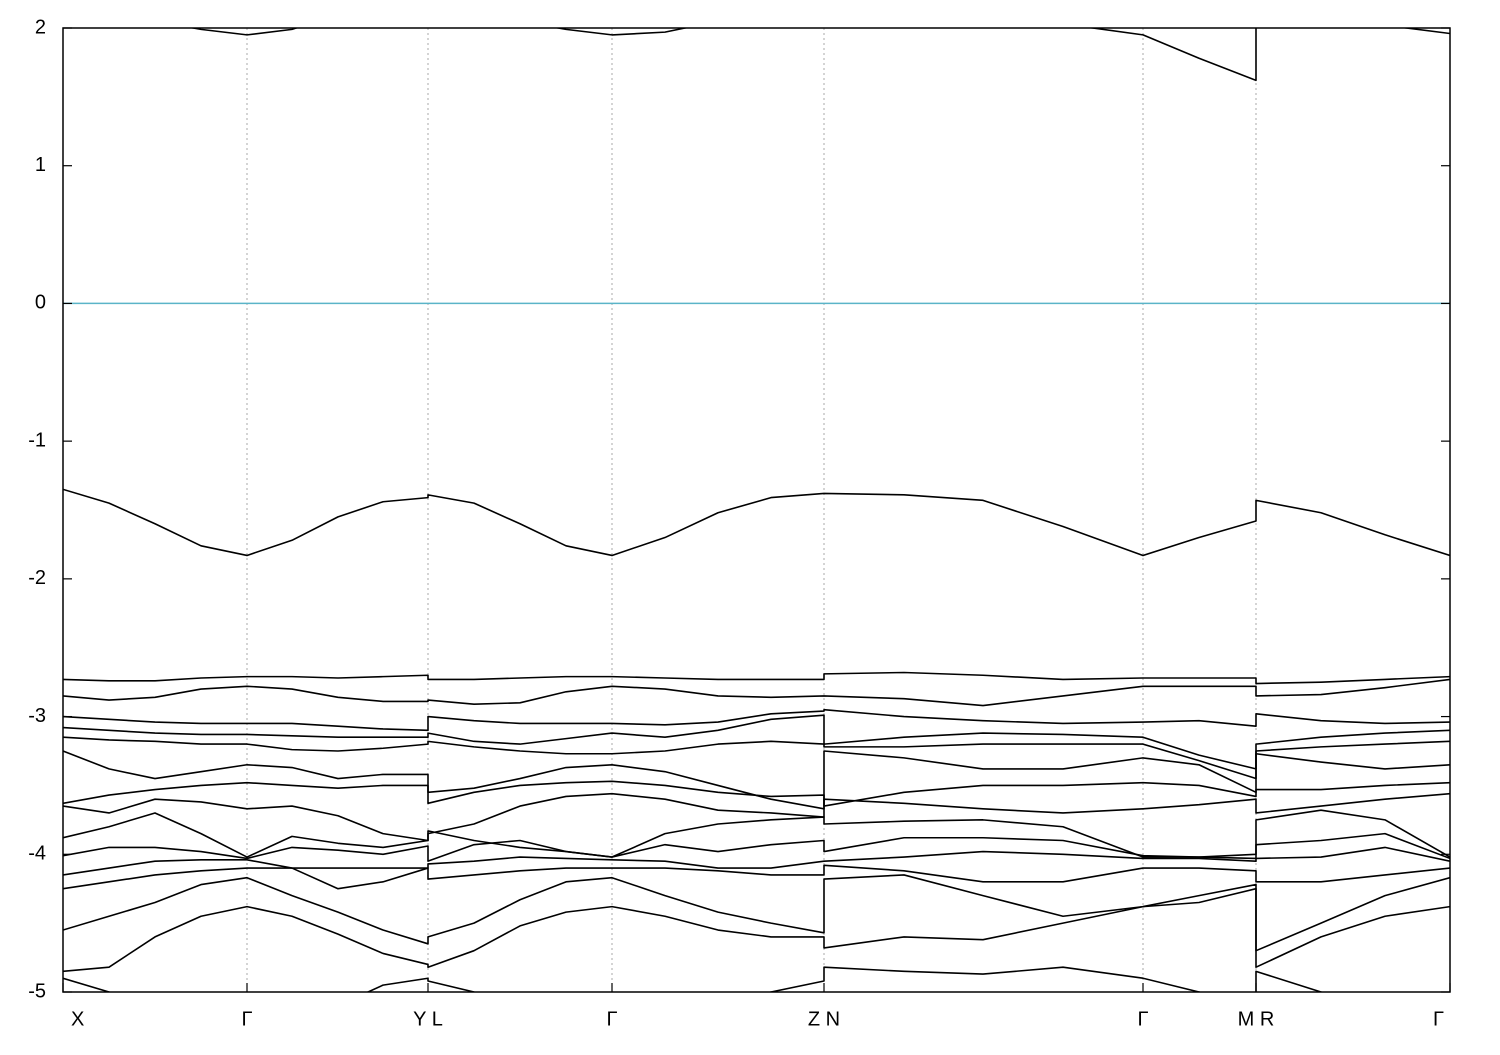  Describe the element at coordinates (77, 1019) in the screenshot. I see `x-tick-label: X` at that location.